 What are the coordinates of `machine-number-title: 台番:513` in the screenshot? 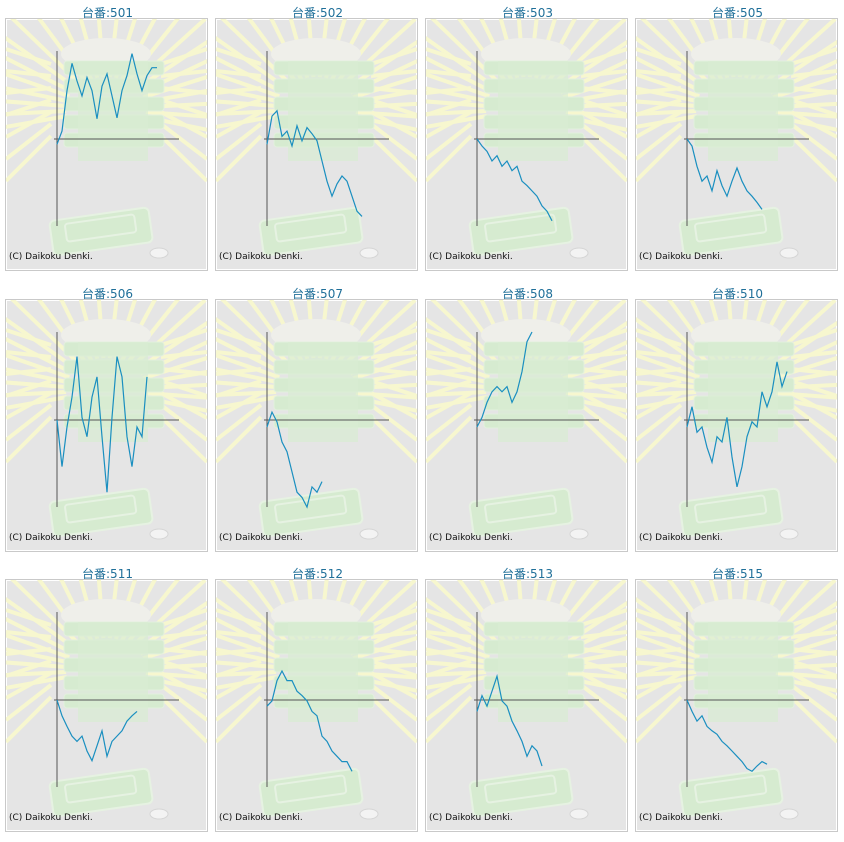 It's located at (527, 574).